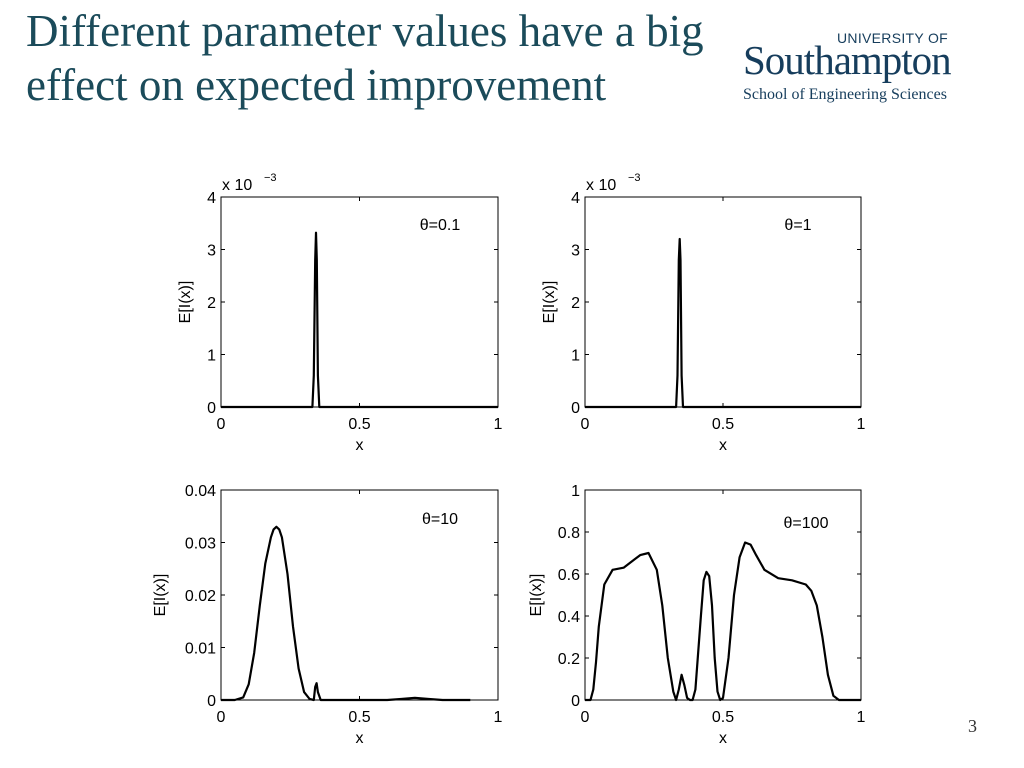  What do you see at coordinates (440, 519) in the screenshot?
I see `theta-annotation: θ=10` at bounding box center [440, 519].